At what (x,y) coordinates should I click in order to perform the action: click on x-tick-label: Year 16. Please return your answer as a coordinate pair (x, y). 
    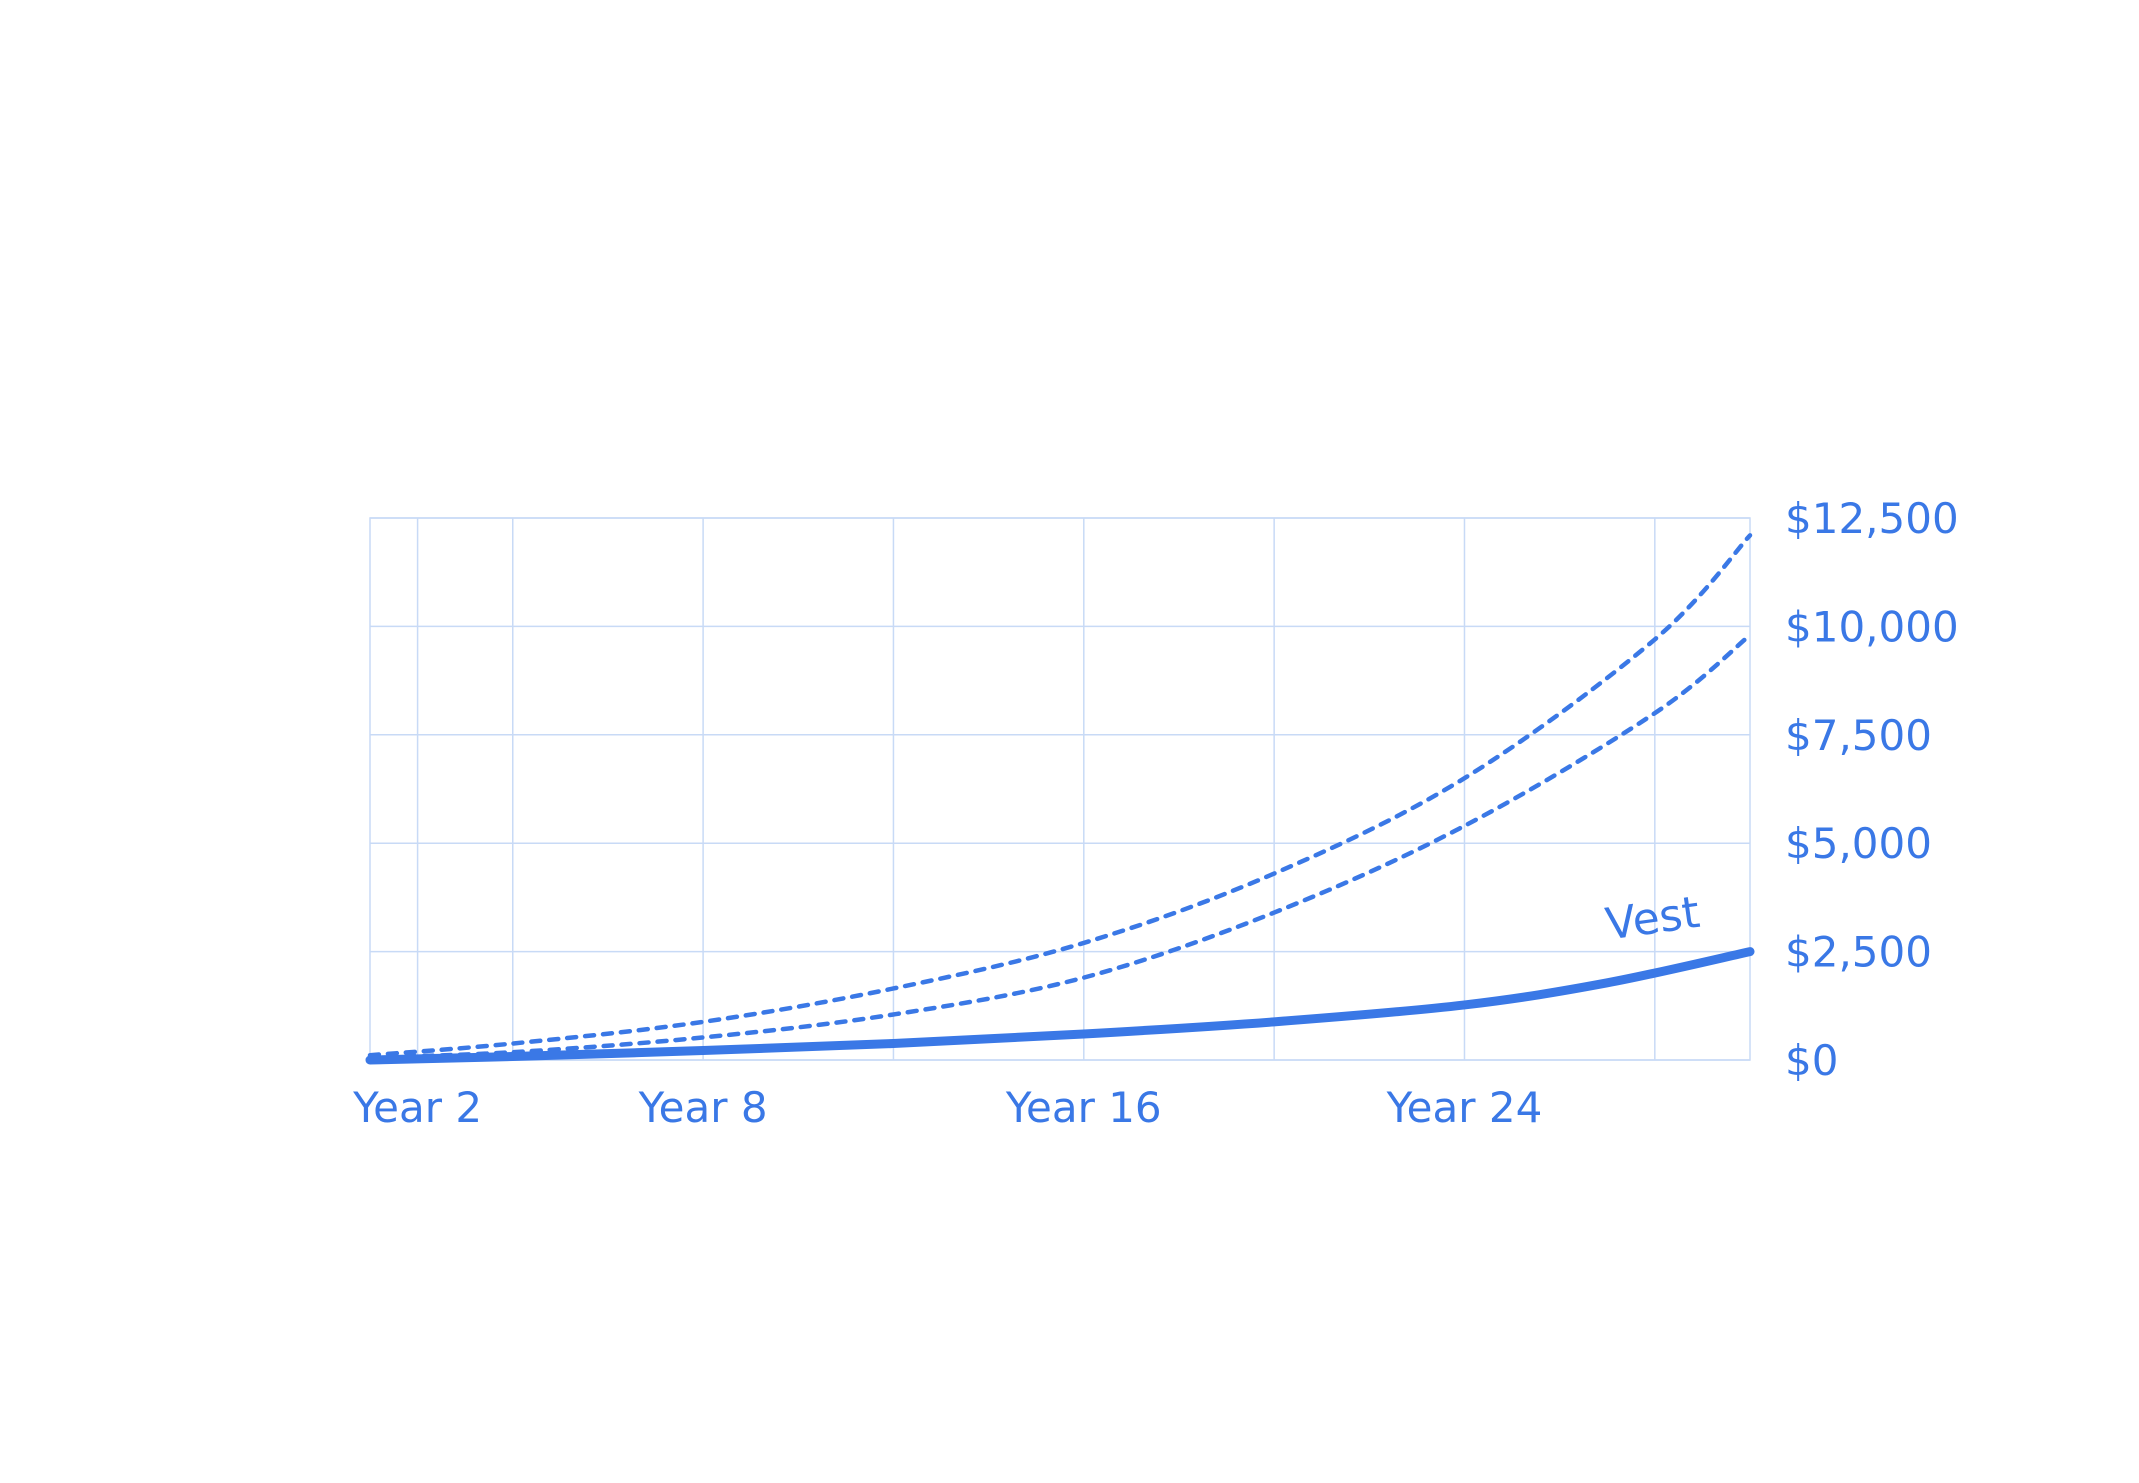
    Looking at the image, I should click on (1083, 1107).